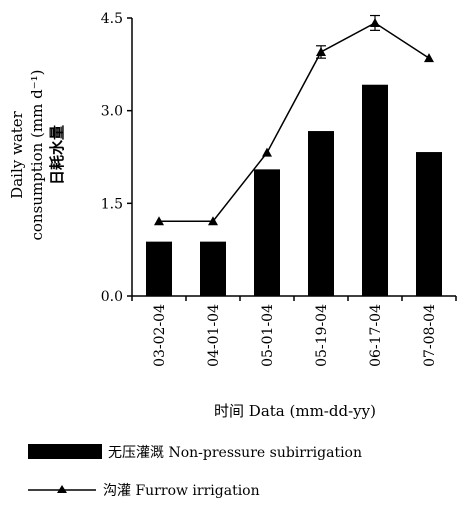  I want to click on x-axis-label: 时间 Data (mm-dd-yy), so click(295, 411).